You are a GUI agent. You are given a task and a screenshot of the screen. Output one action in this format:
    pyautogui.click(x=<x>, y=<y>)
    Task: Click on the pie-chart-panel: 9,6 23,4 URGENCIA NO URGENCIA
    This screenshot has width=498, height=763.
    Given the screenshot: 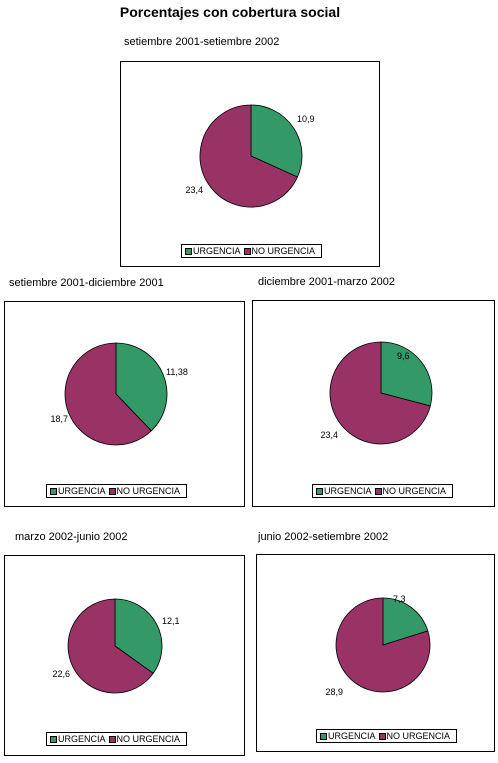 What is the action you would take?
    pyautogui.click(x=373, y=403)
    